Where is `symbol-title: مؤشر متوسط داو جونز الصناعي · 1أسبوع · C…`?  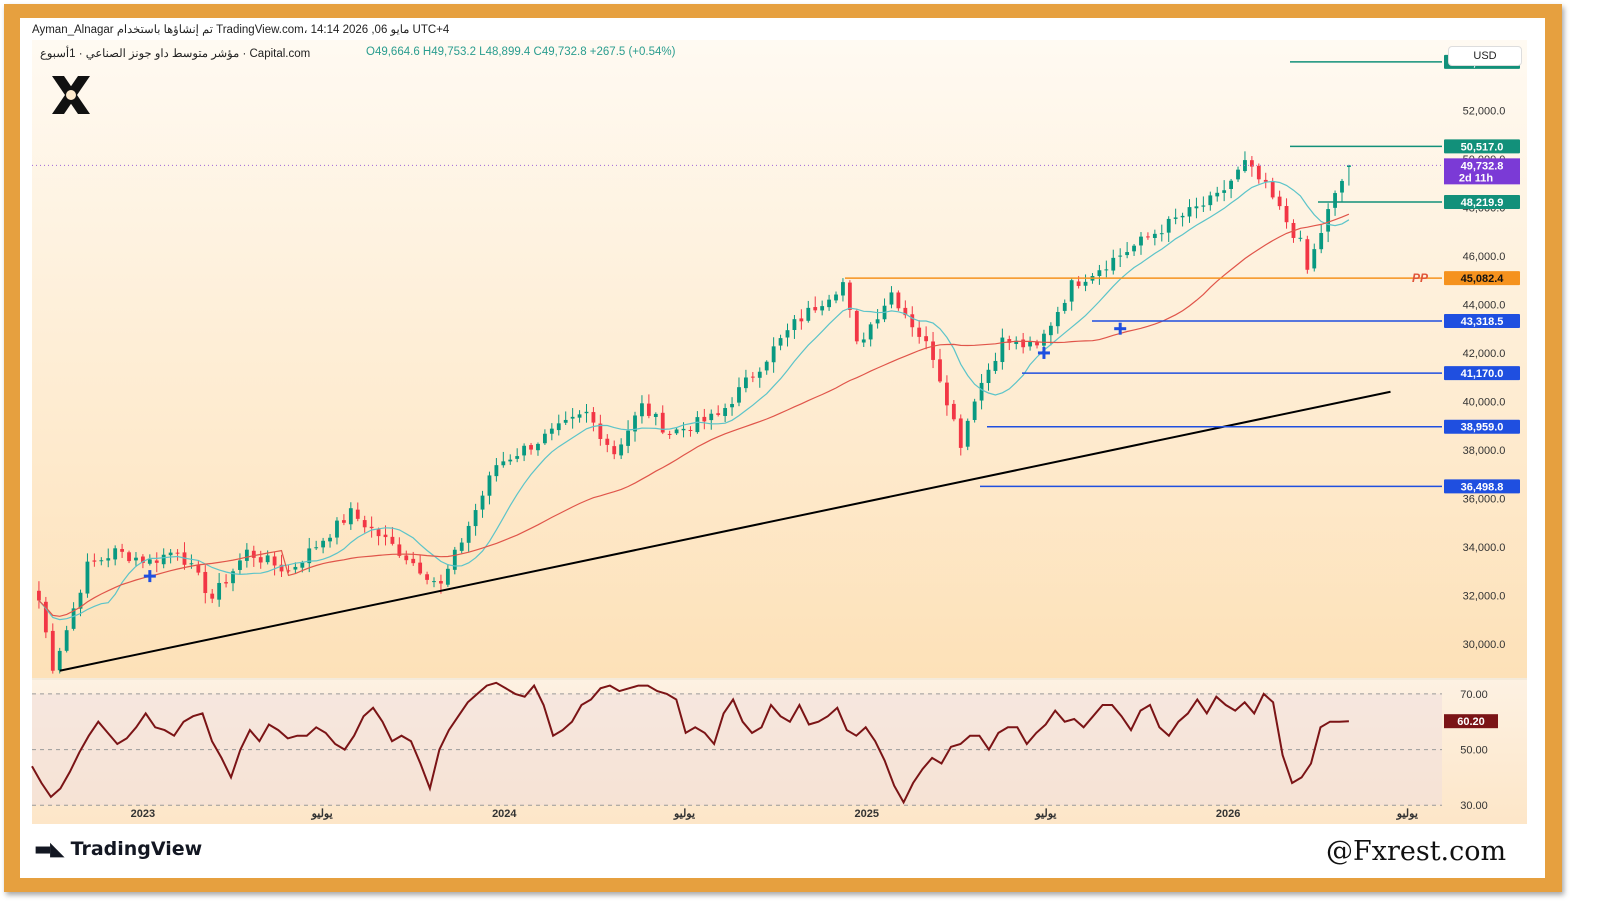 symbol-title: مؤشر متوسط داو جونز الصناعي · 1أسبوع · C… is located at coordinates (175, 54).